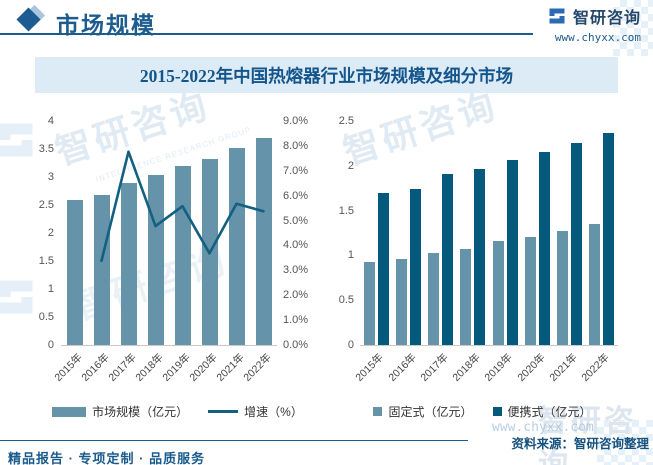  Describe the element at coordinates (296, 344) in the screenshot. I see `axis-tick-label: 0.0%` at that location.